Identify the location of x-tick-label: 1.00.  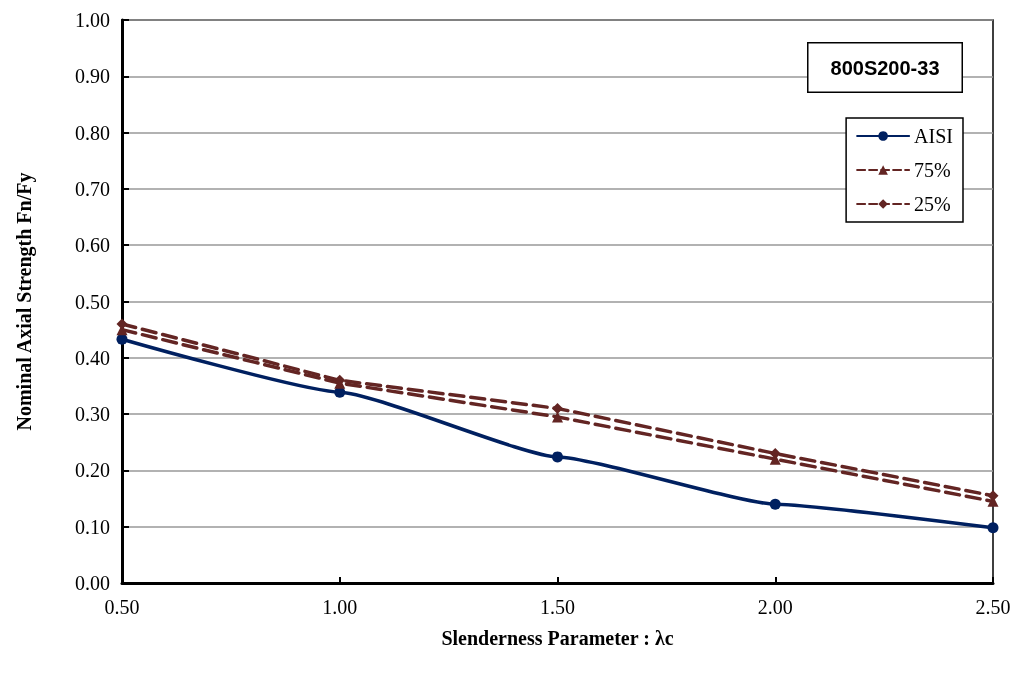
(340, 607).